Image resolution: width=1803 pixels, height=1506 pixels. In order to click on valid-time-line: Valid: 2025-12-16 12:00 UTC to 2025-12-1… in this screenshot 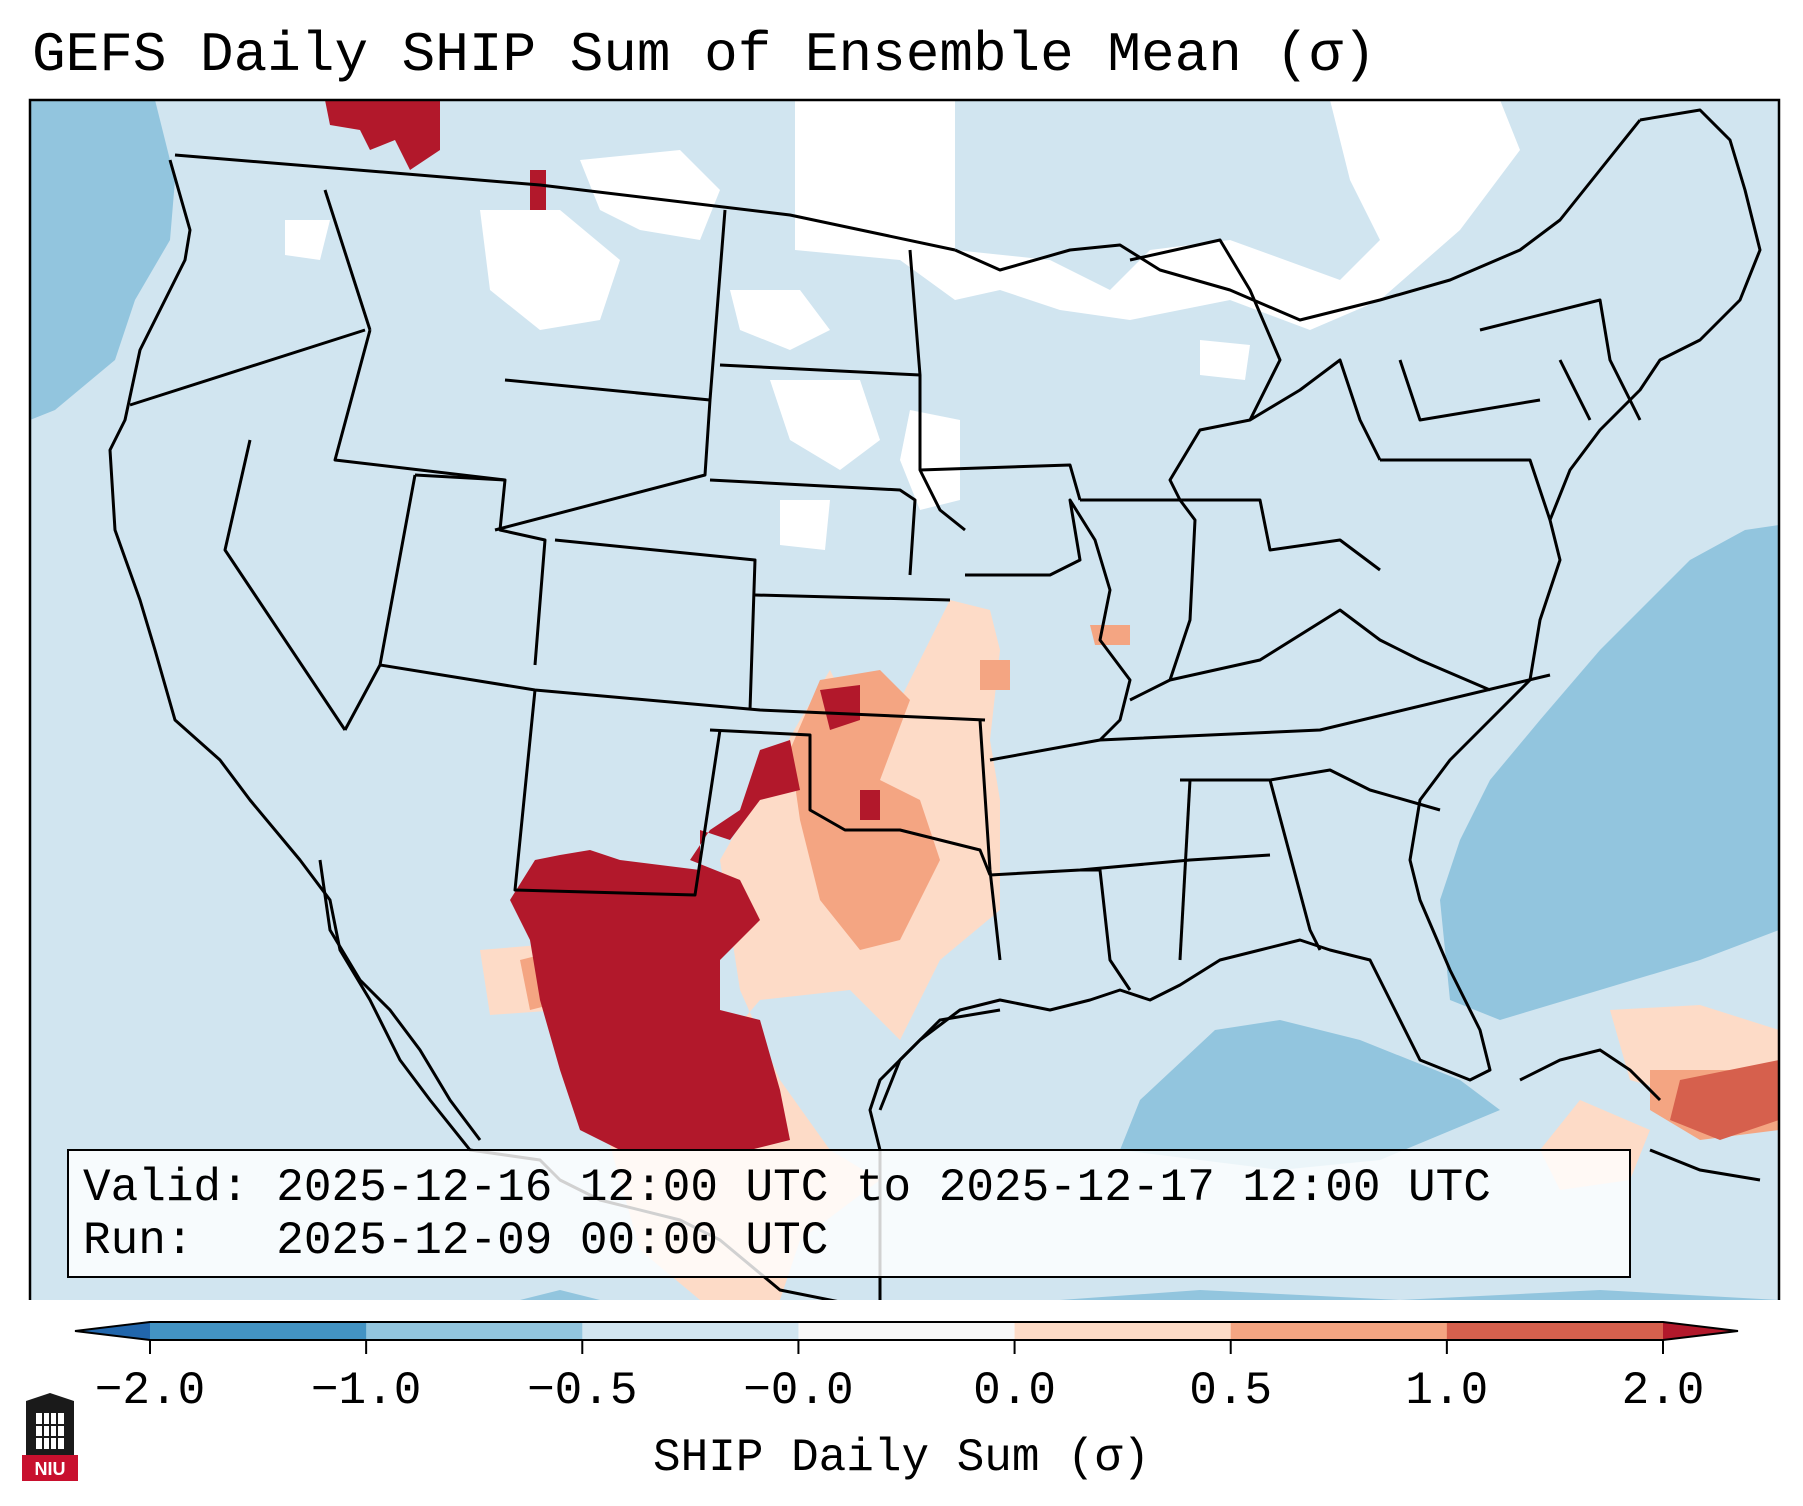, I will do `click(787, 1188)`.